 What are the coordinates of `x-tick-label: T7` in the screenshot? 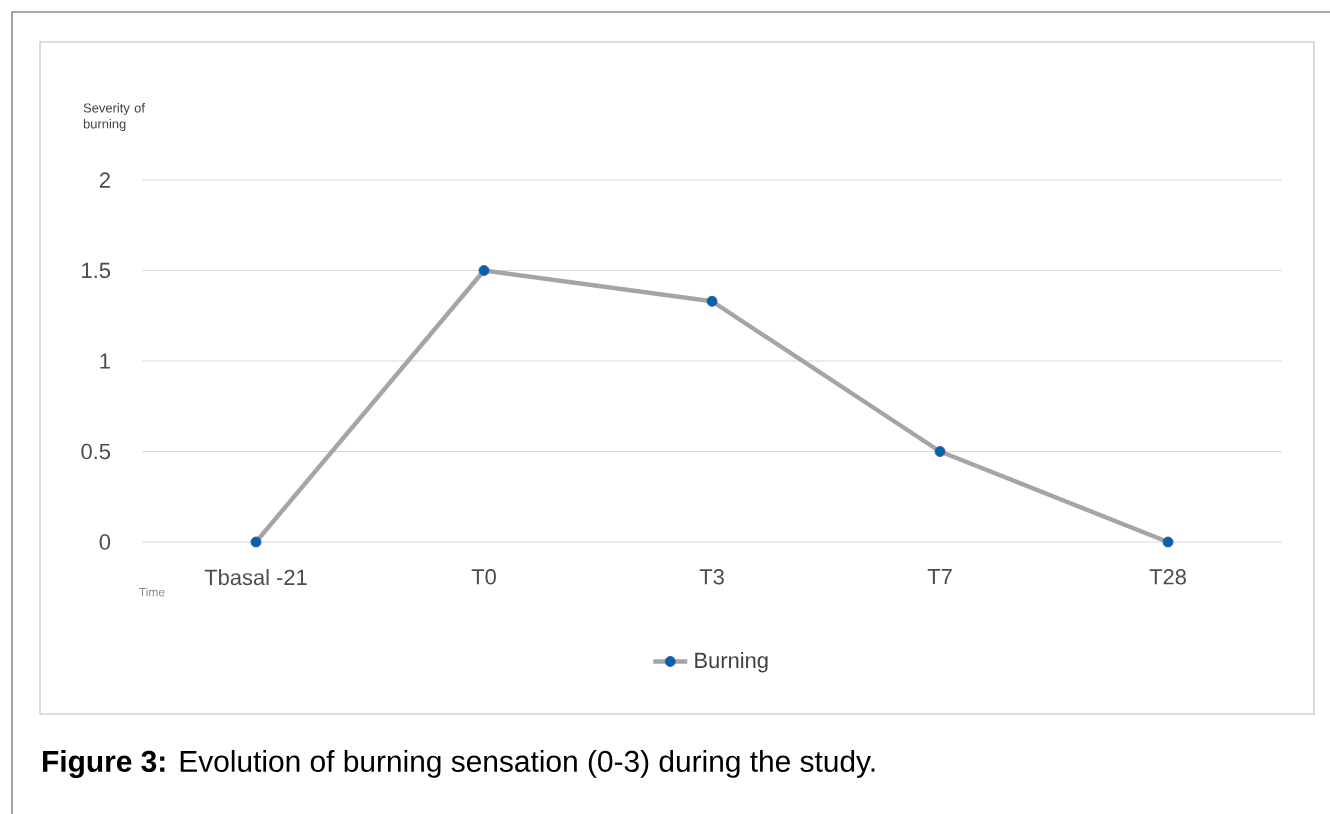 It's located at (939, 577).